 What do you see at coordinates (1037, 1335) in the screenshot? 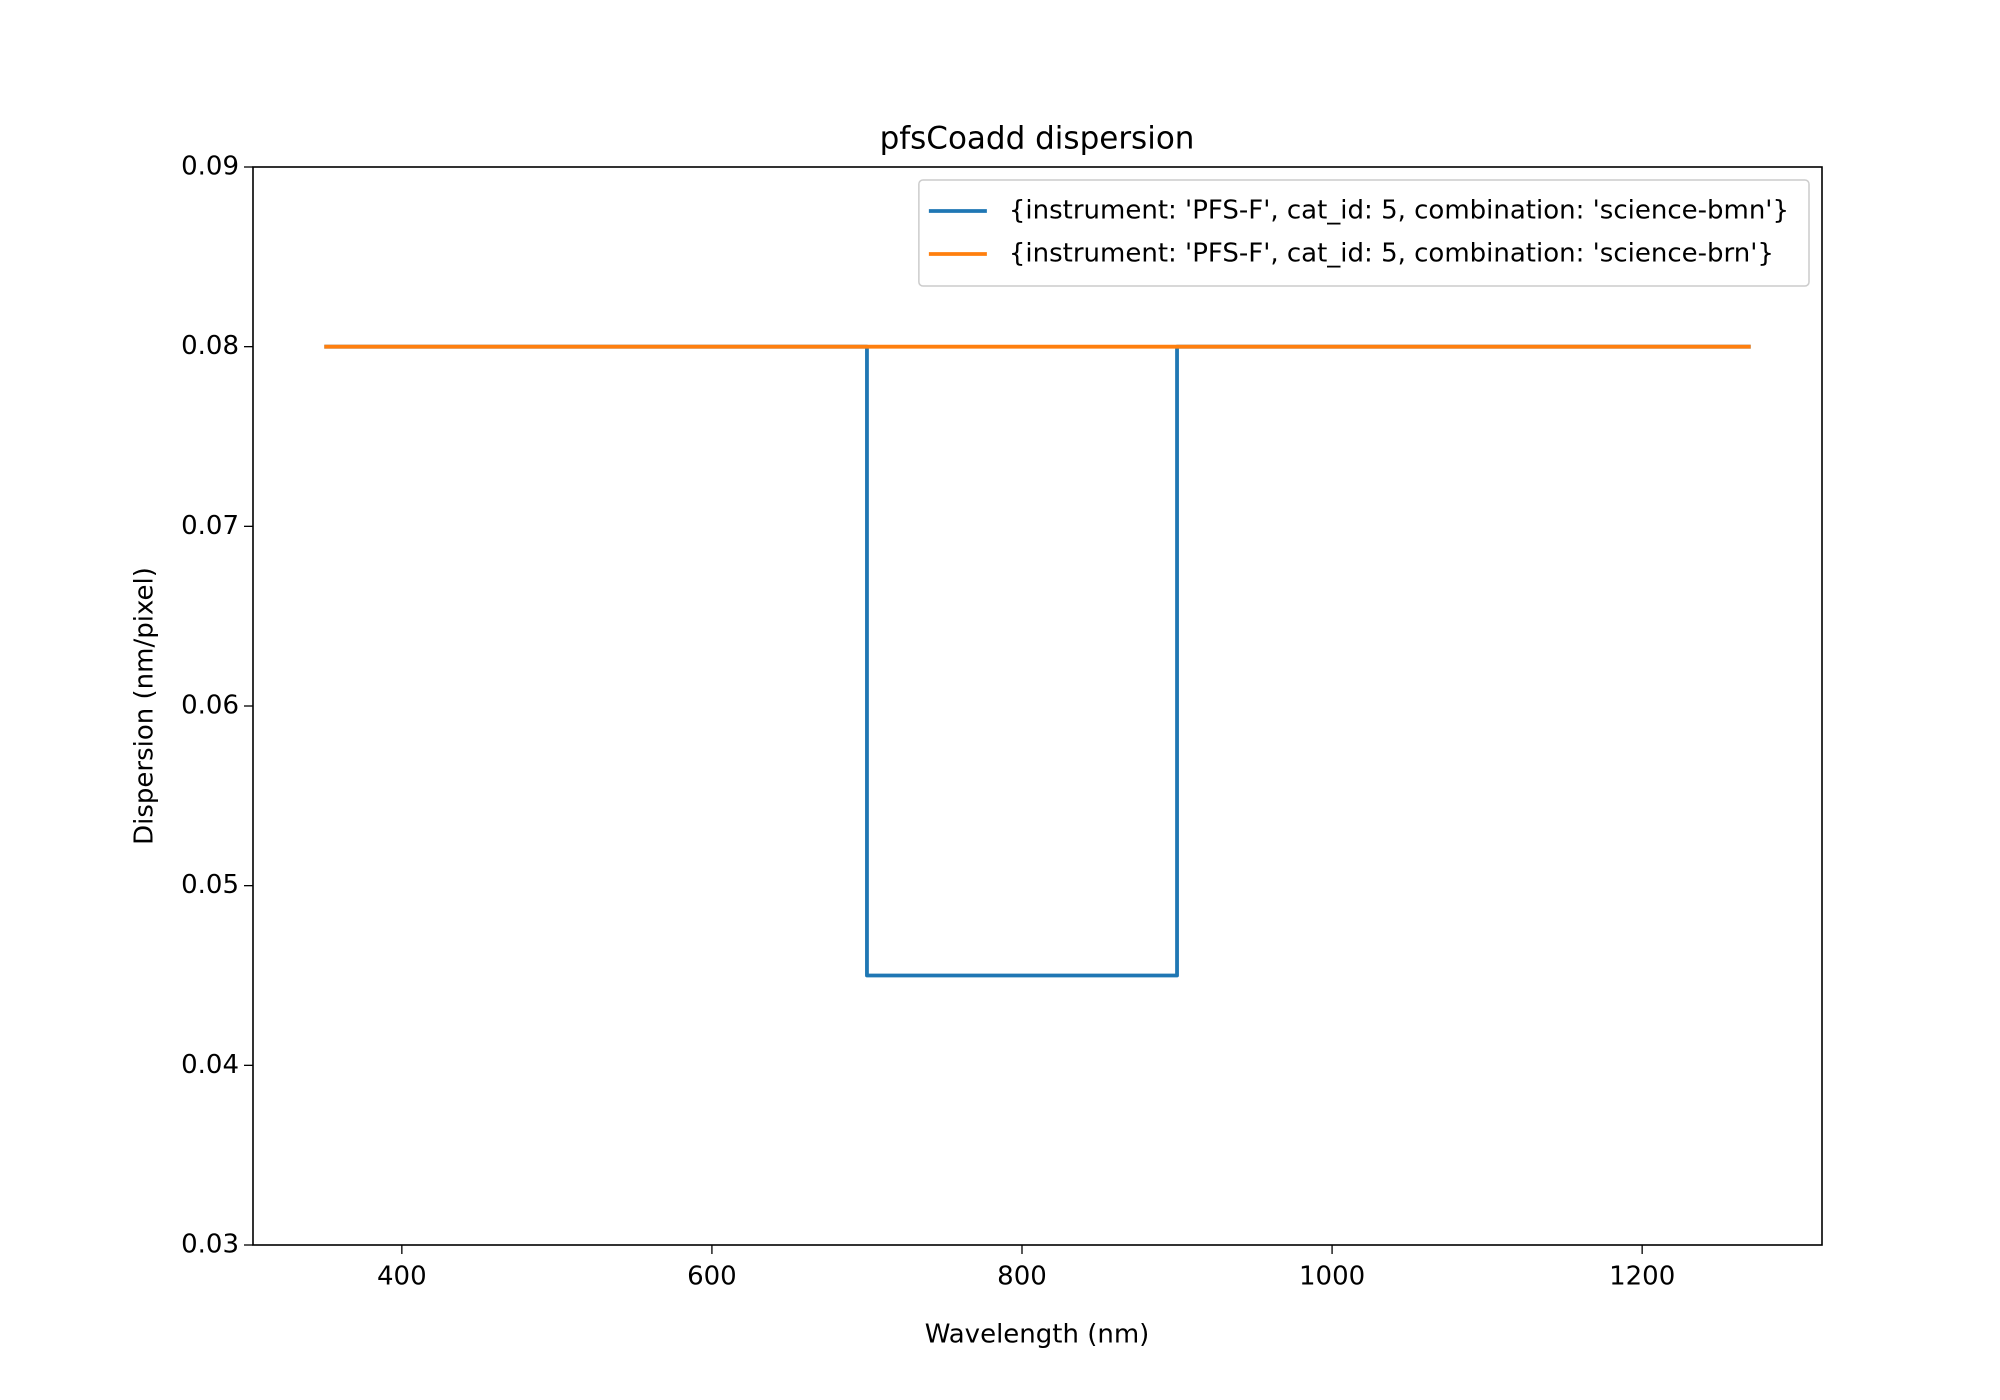
I see `x-axis-label: Wavelength (nm)` at bounding box center [1037, 1335].